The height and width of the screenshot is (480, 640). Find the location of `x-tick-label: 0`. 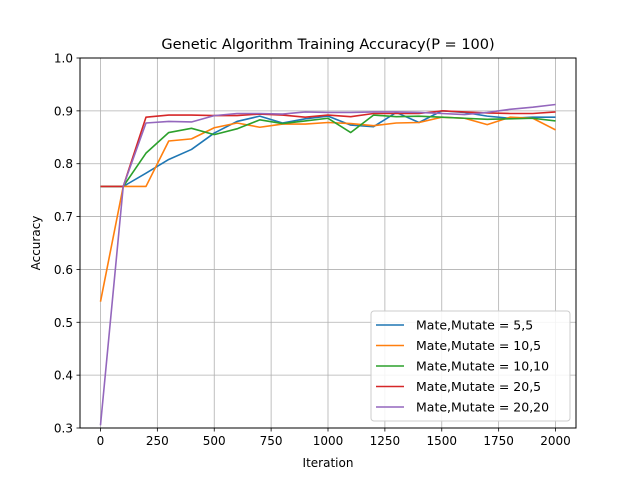

x-tick-label: 0 is located at coordinates (101, 441).